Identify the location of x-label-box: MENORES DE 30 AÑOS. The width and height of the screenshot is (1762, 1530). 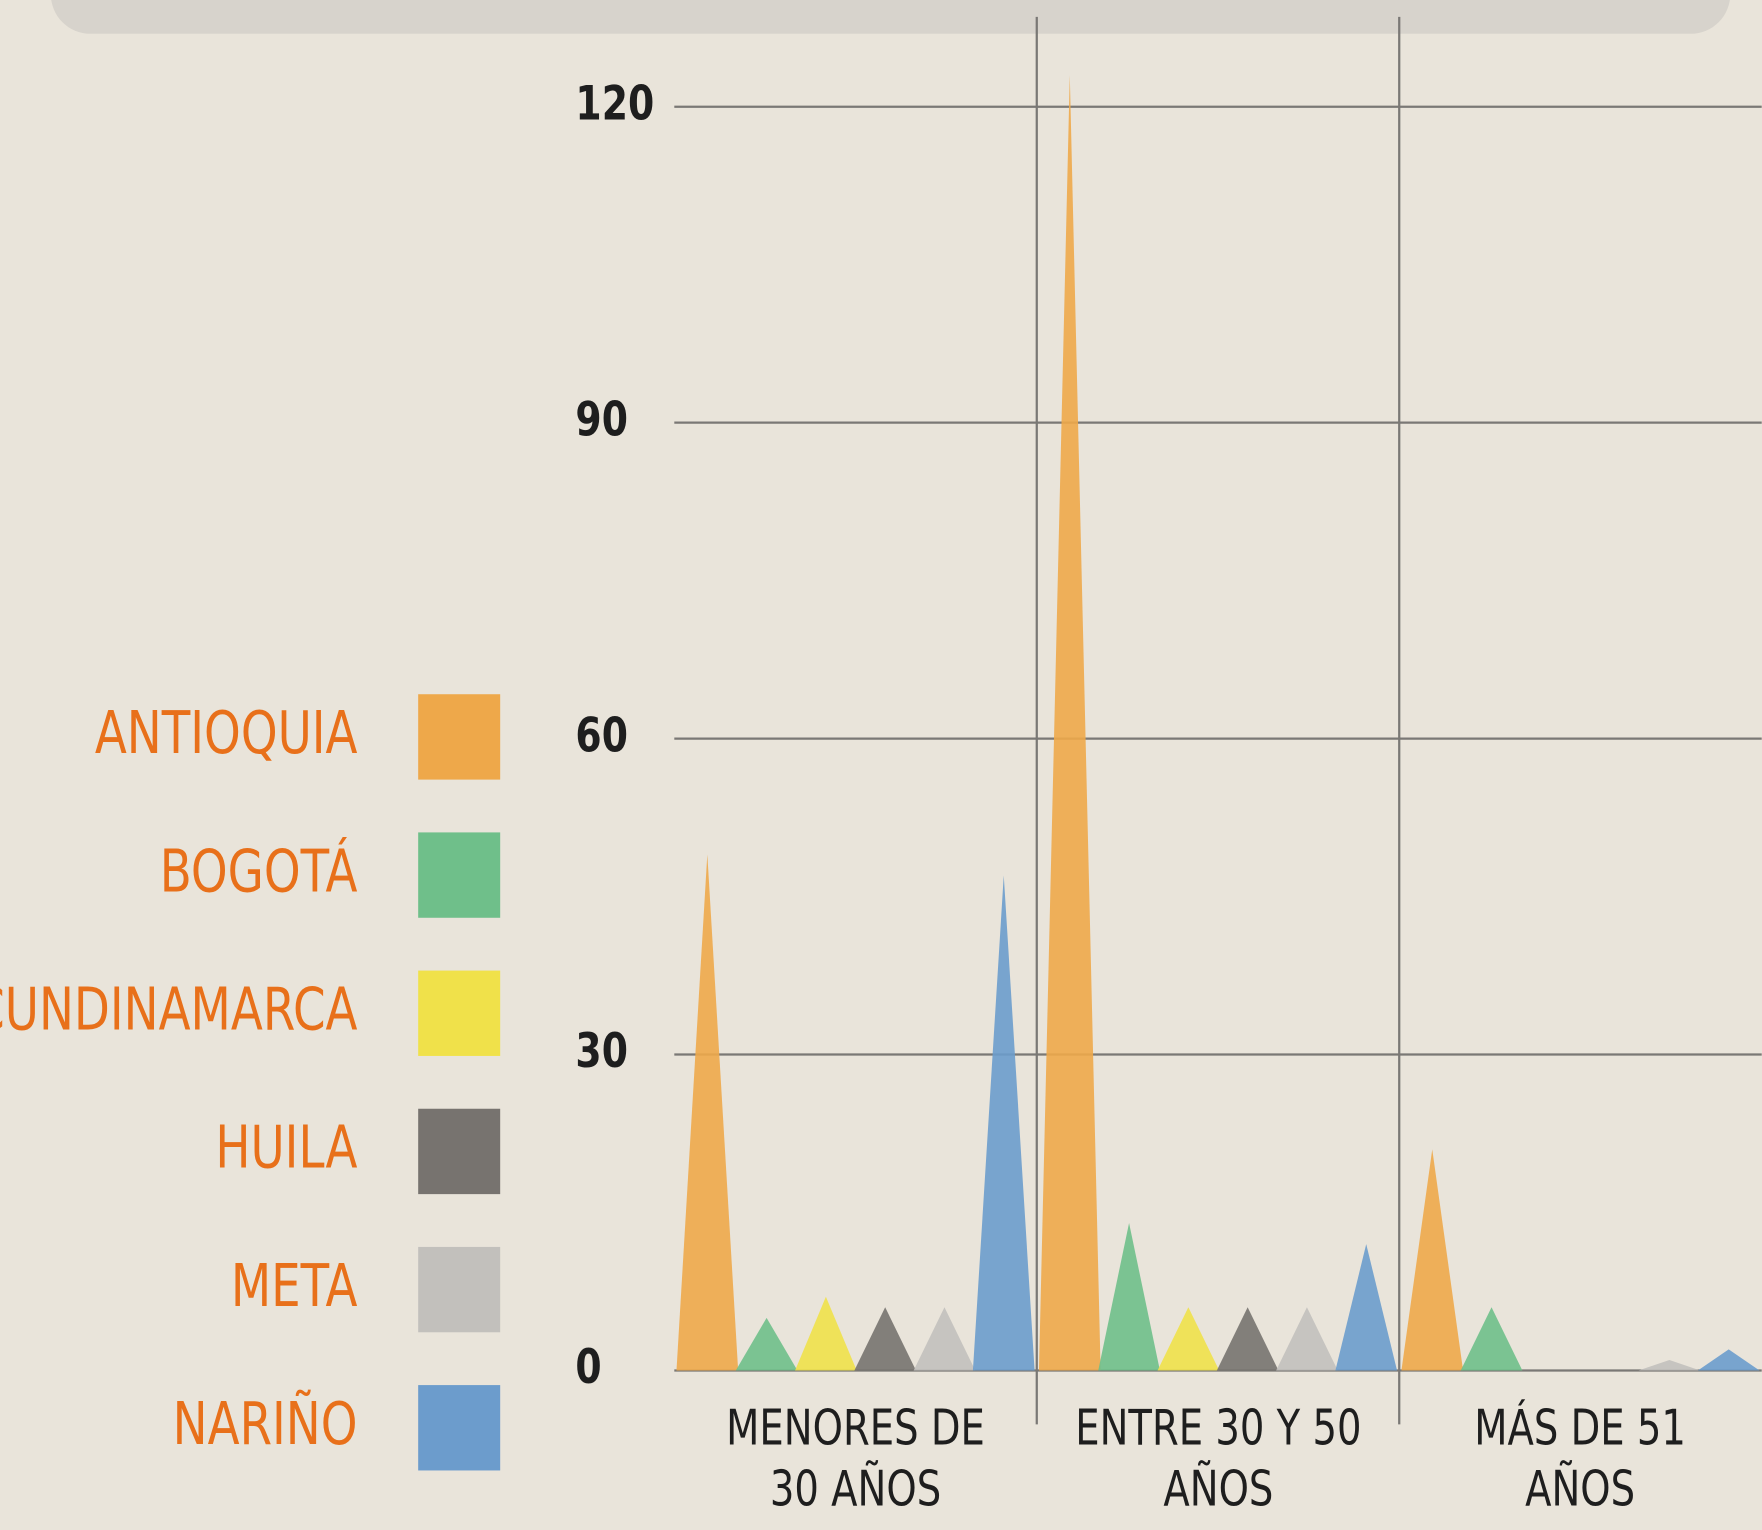
(855, 1458).